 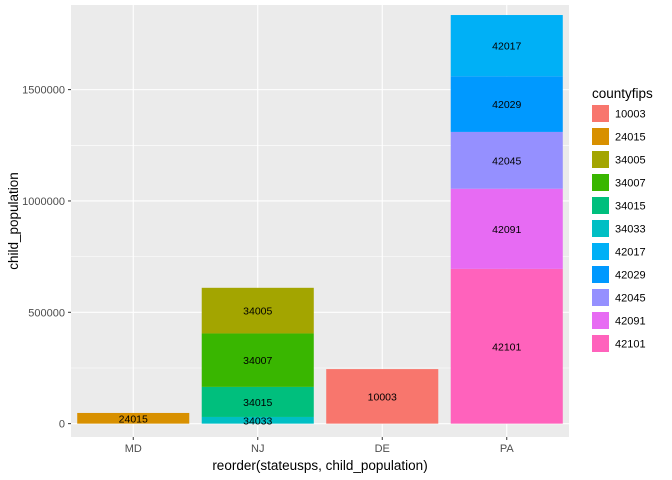 What do you see at coordinates (43, 91) in the screenshot?
I see `y-tick-label: 1500000` at bounding box center [43, 91].